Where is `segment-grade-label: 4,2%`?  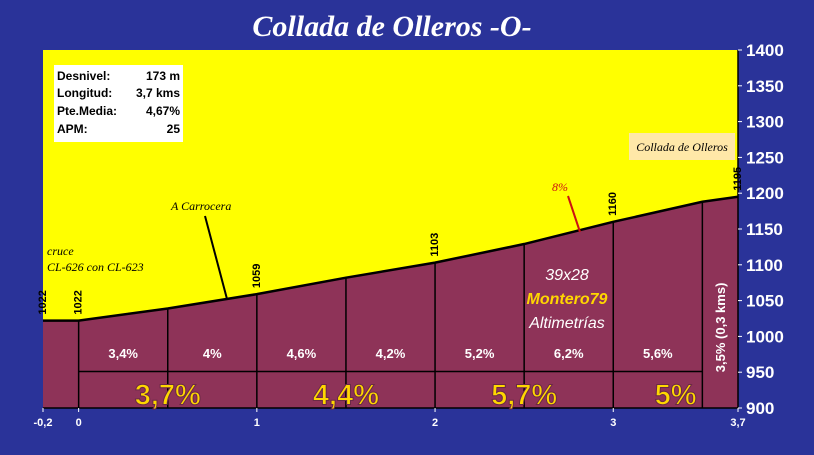 segment-grade-label: 4,2% is located at coordinates (391, 353).